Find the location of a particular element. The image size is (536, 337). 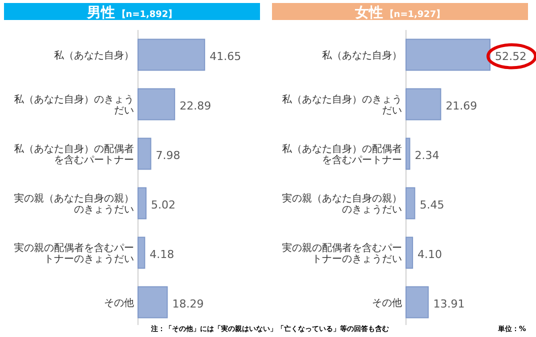

chart-title: 男性【n=1,892】 is located at coordinates (132, 13).